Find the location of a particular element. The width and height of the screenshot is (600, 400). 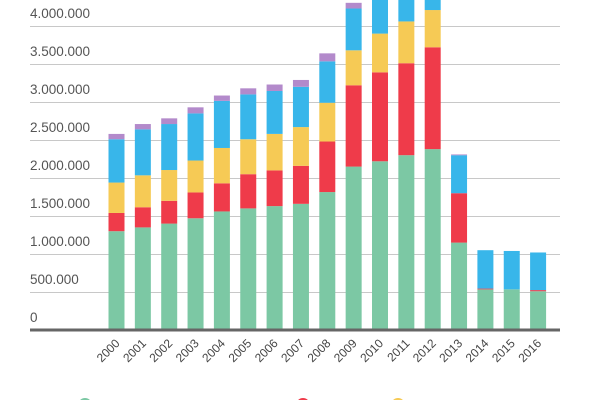

x-tick-label: 2014 is located at coordinates (477, 350).